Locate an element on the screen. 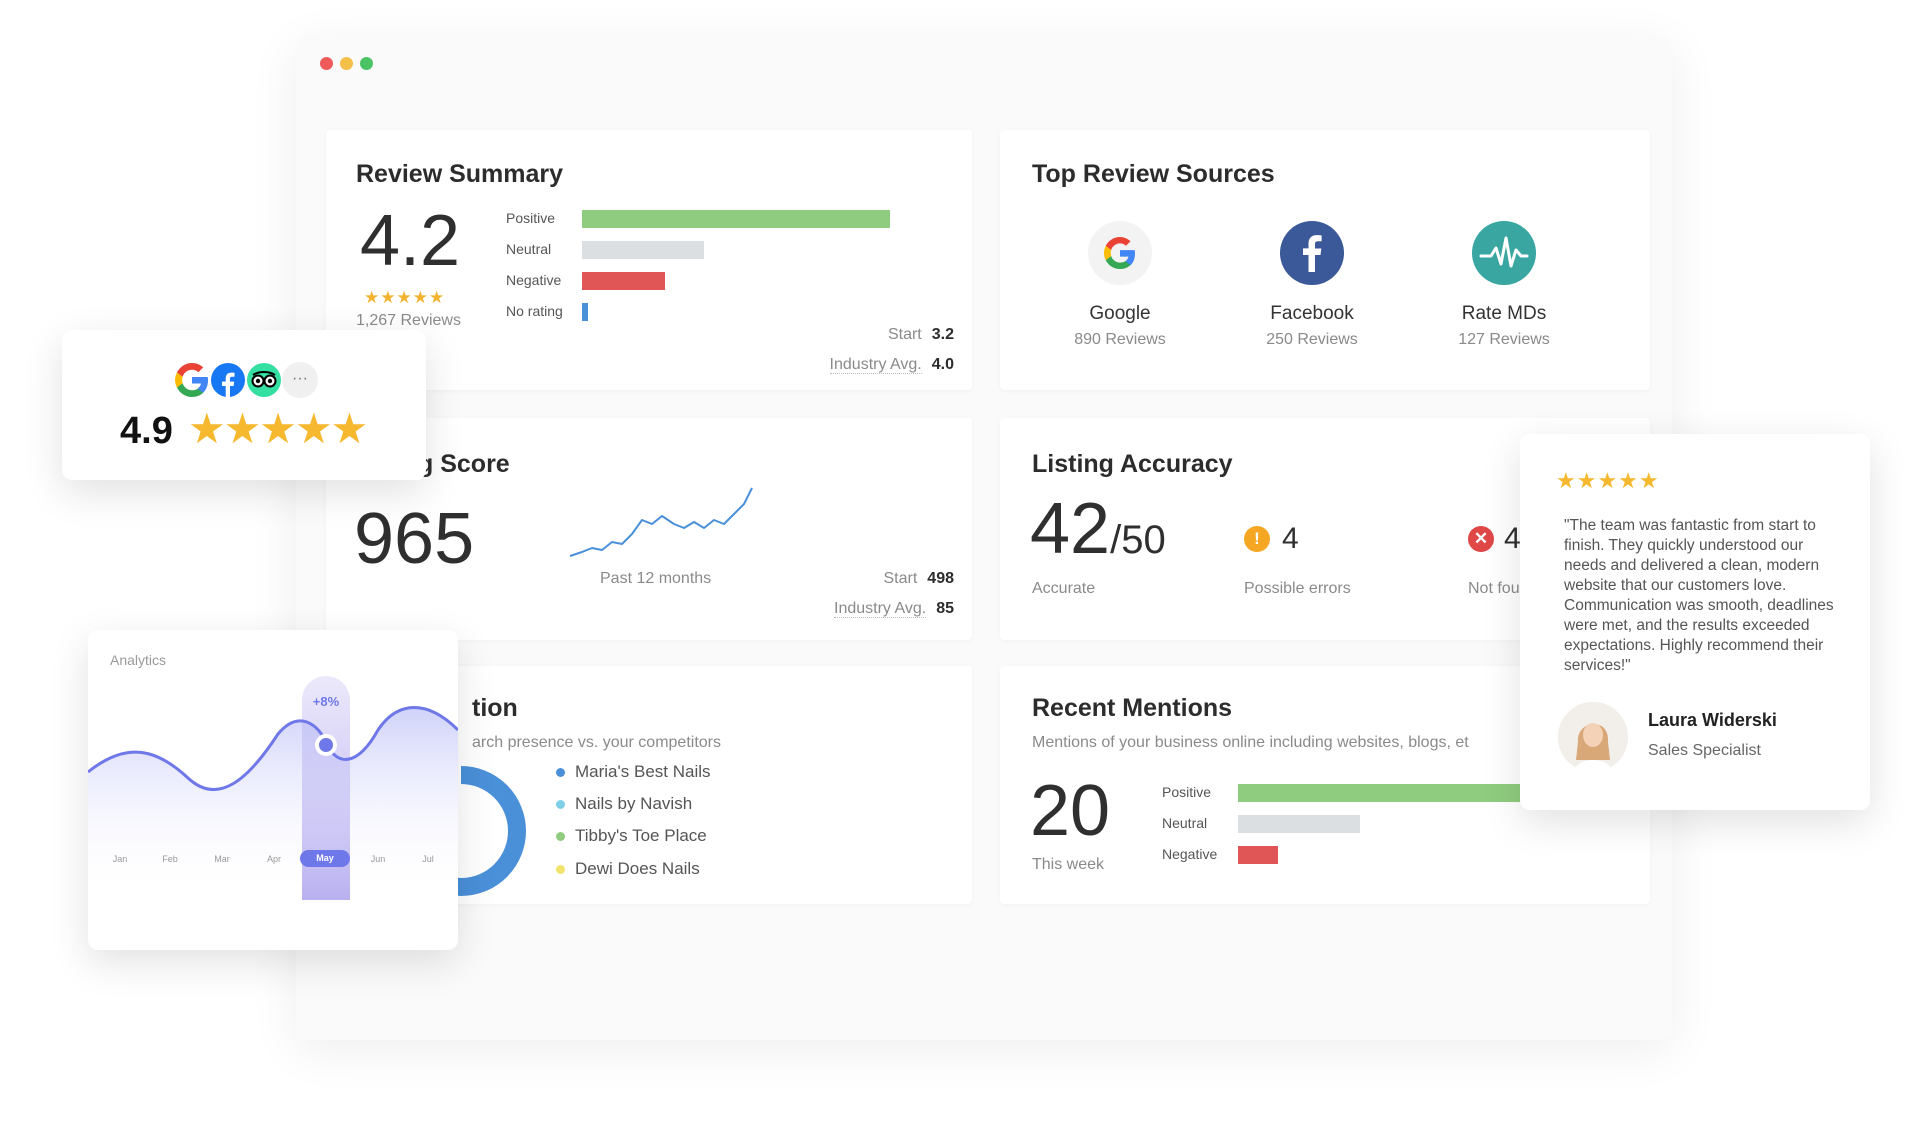 The image size is (1920, 1128). review-industry-label: Industry Avg. is located at coordinates (875, 365).